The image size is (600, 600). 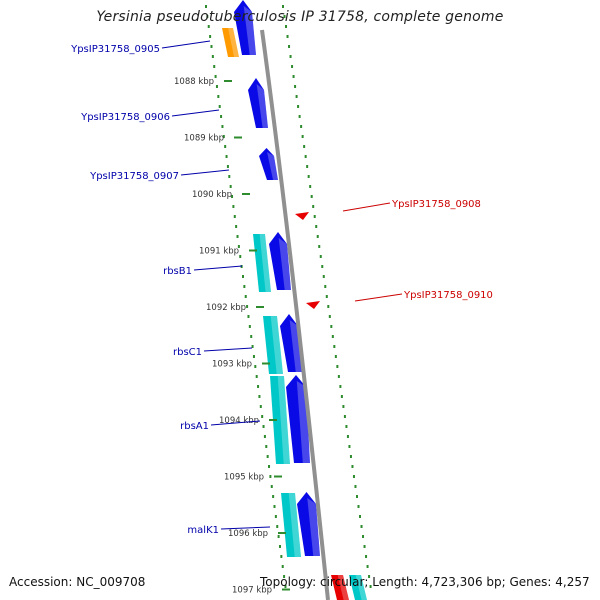 What do you see at coordinates (232, 365) in the screenshot?
I see `scale-tick-label: 1093 kbp` at bounding box center [232, 365].